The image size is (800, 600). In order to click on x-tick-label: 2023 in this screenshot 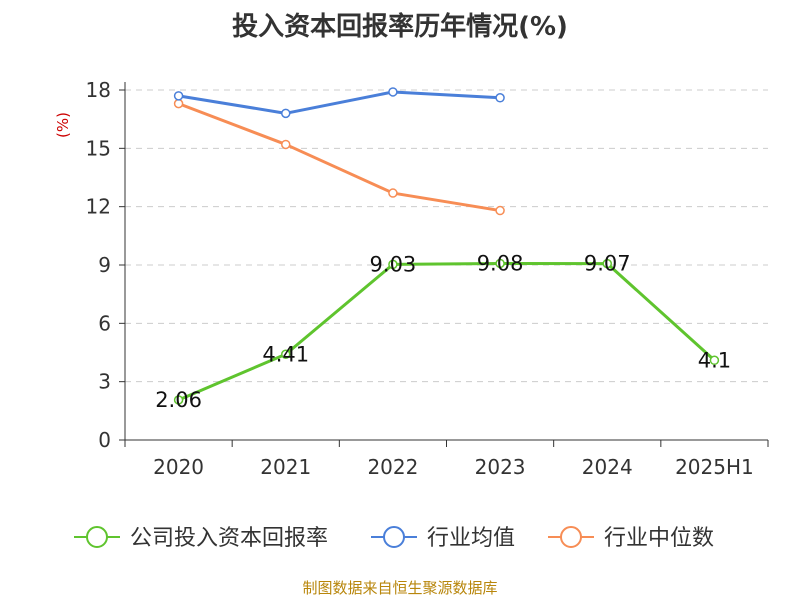, I will do `click(500, 467)`.